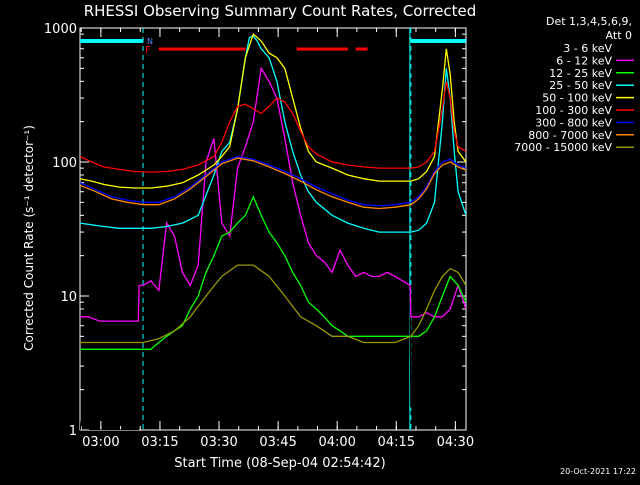 This screenshot has height=485, width=640. What do you see at coordinates (619, 35) in the screenshot?
I see `legend-header-2: Att 0` at bounding box center [619, 35].